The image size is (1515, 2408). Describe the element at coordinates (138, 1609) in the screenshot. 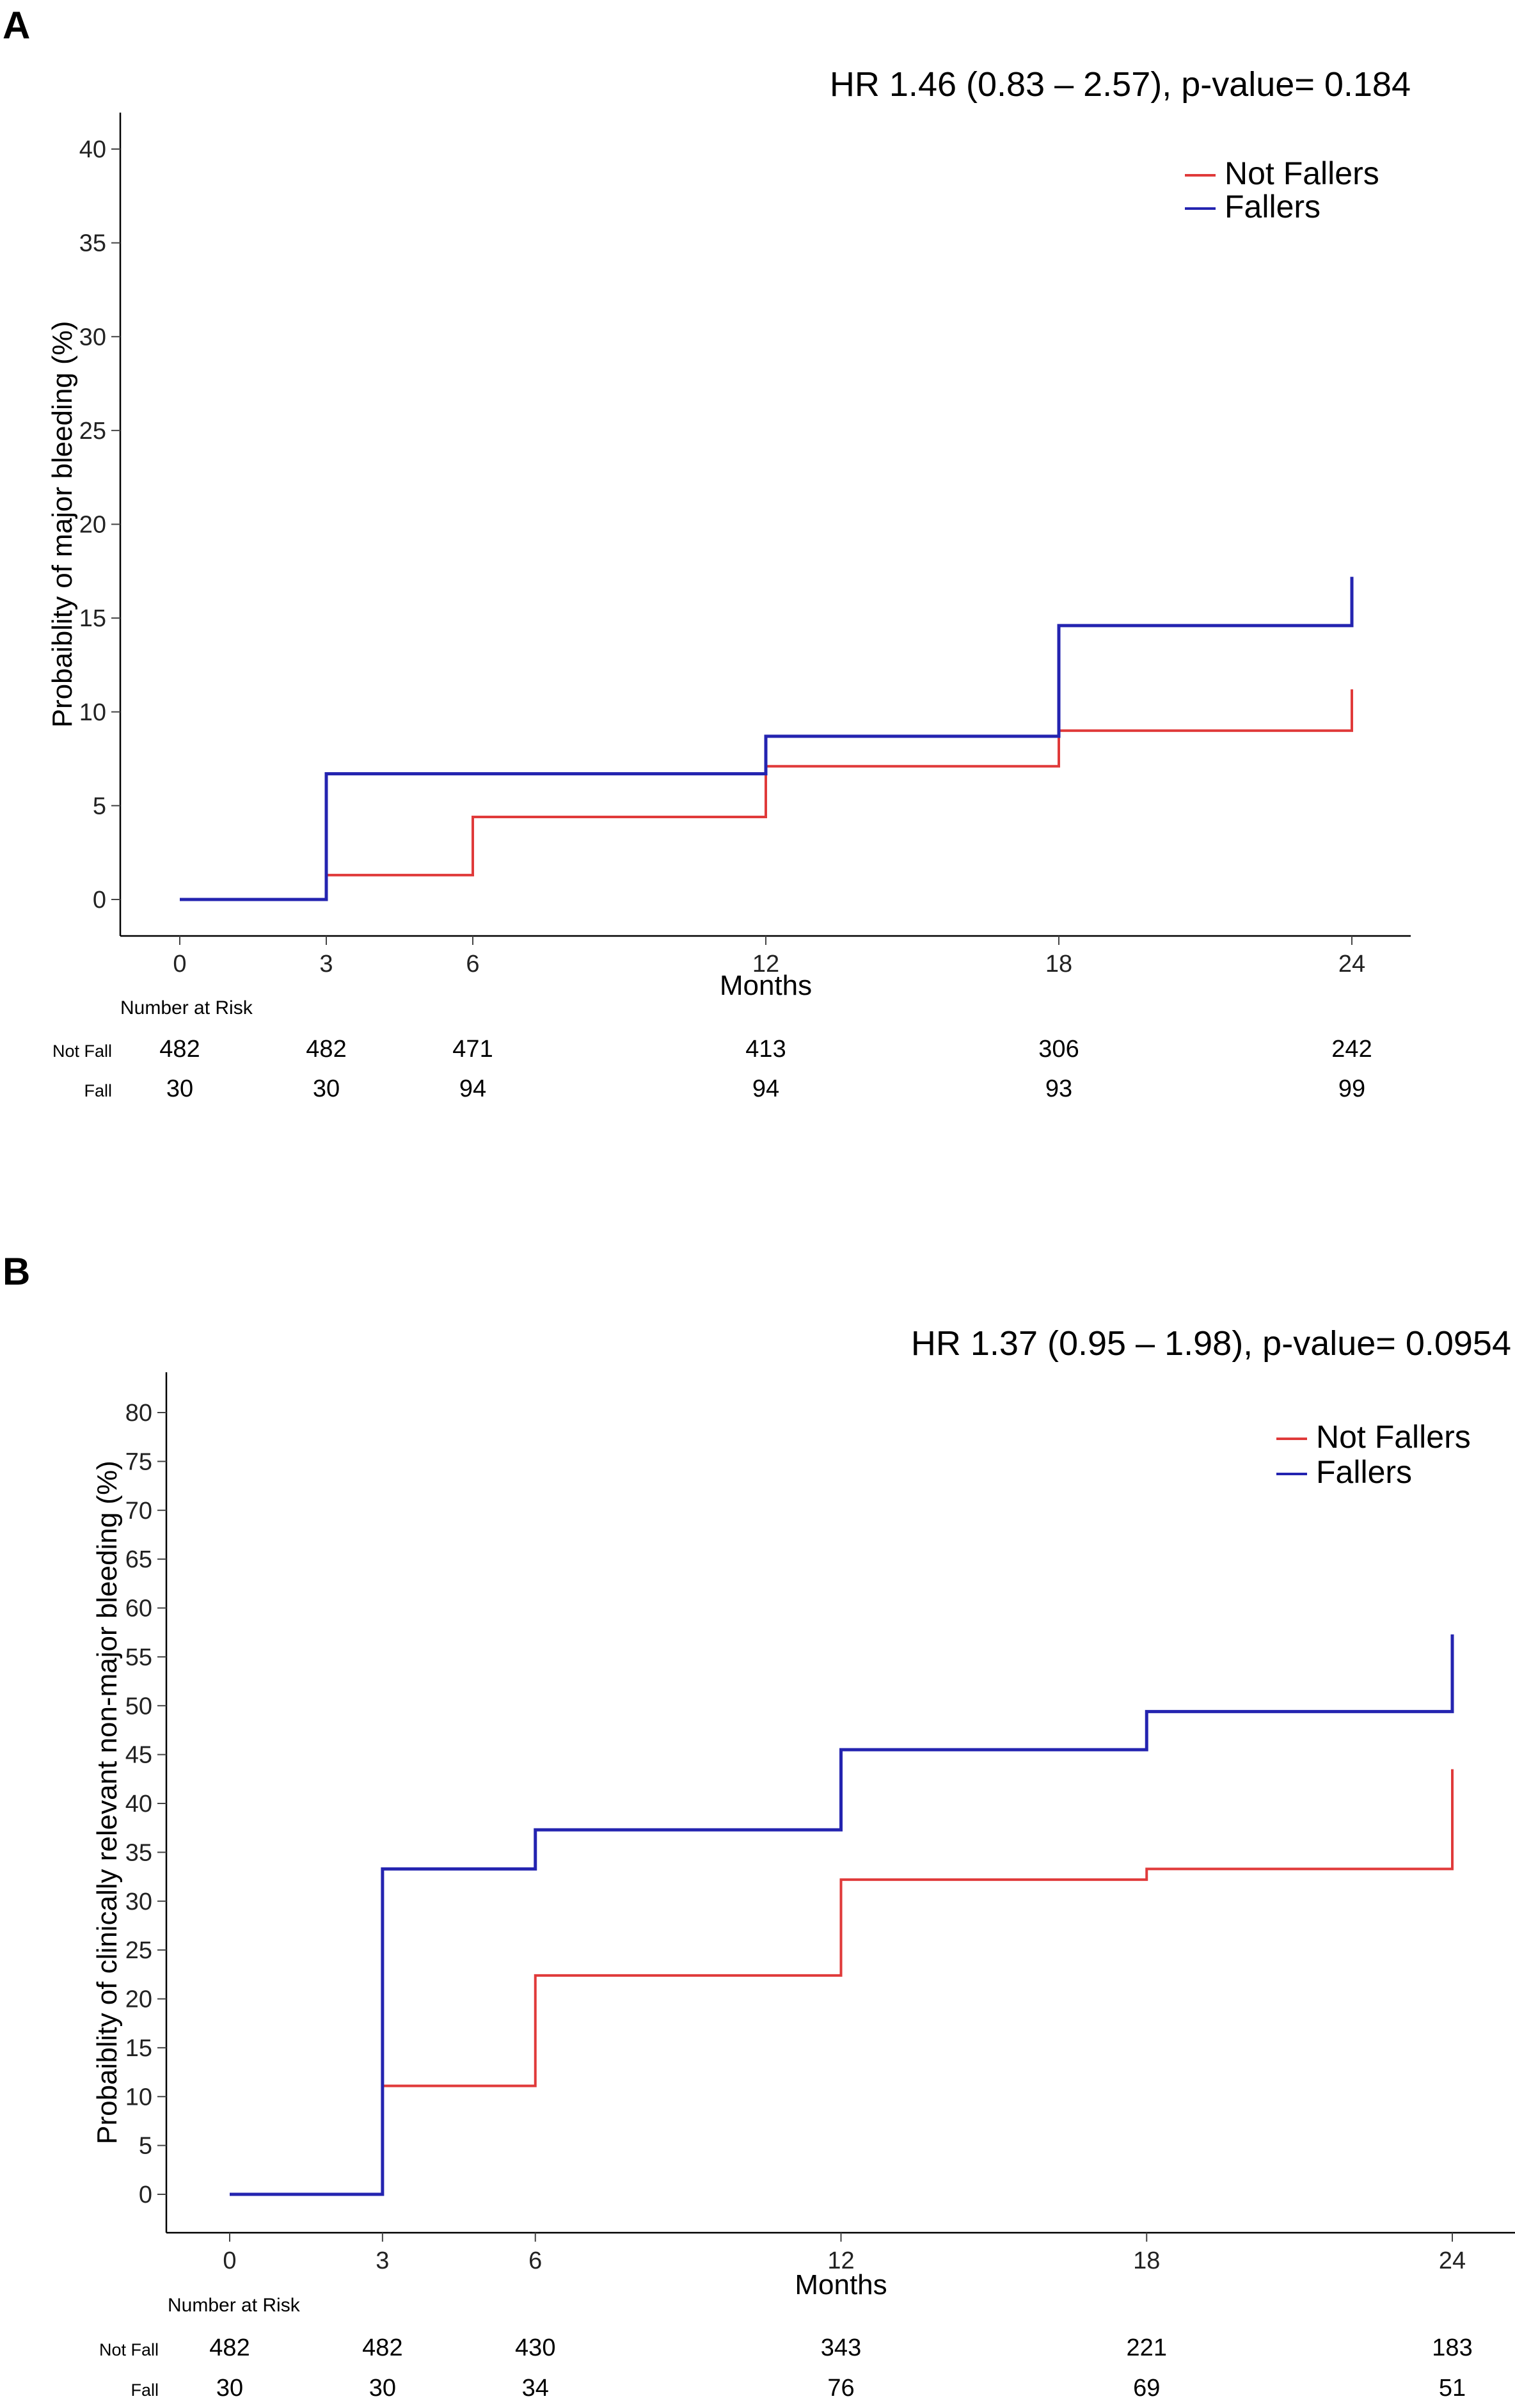

I see `y-tick-label: 60` at that location.